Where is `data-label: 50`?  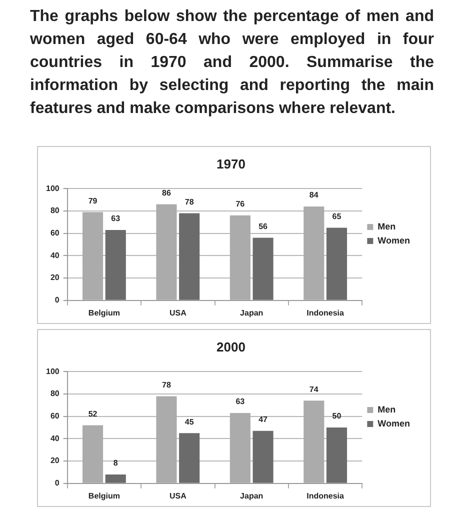 data-label: 50 is located at coordinates (337, 416).